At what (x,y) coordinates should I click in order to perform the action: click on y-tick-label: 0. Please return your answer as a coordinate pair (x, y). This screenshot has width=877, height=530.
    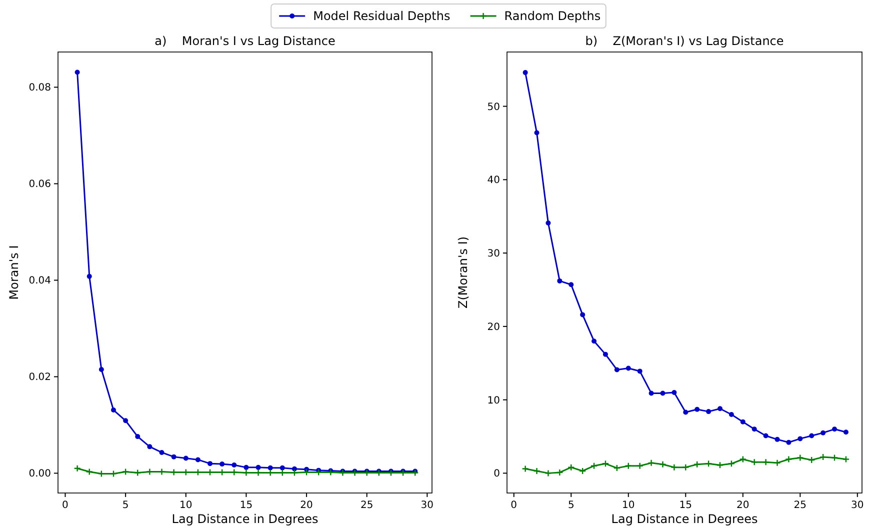
    Looking at the image, I should click on (497, 474).